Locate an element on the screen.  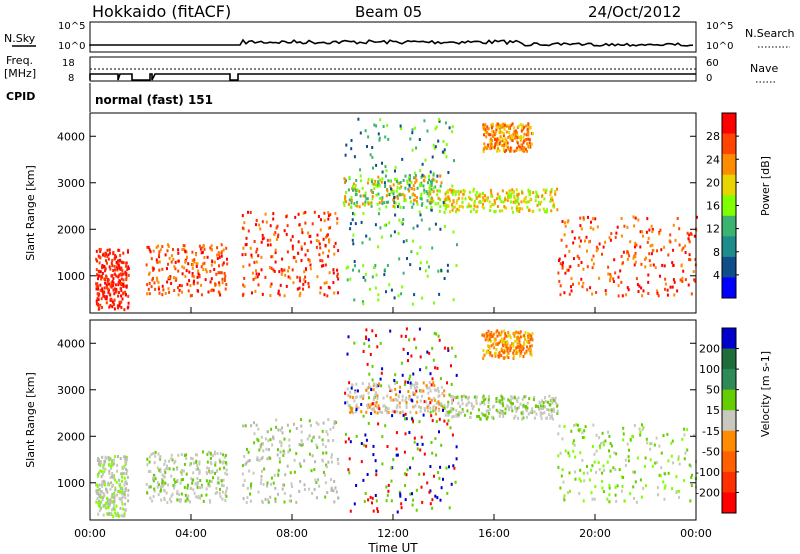
colorbar-swatch is located at coordinates (729, 503).